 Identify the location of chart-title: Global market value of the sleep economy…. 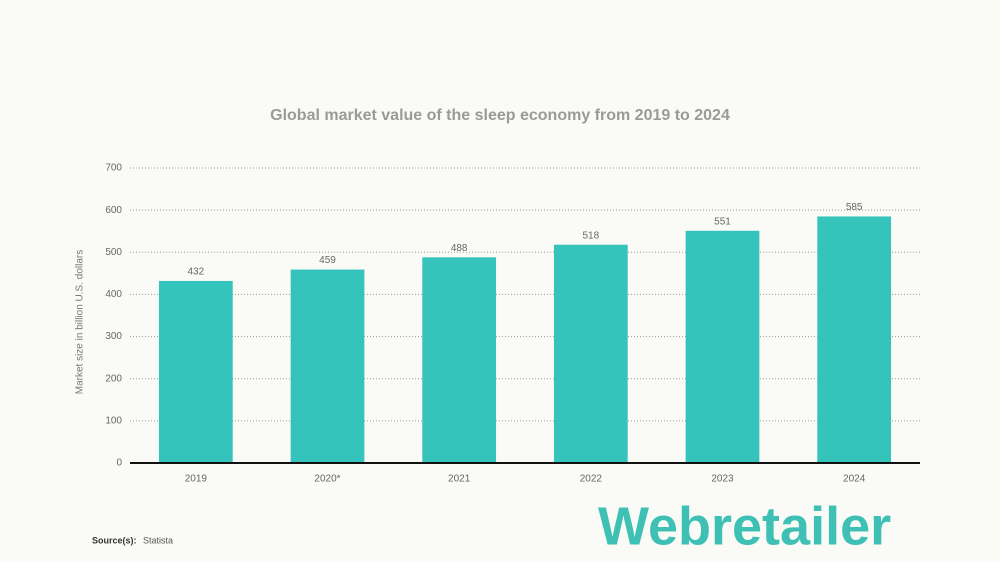
(500, 115).